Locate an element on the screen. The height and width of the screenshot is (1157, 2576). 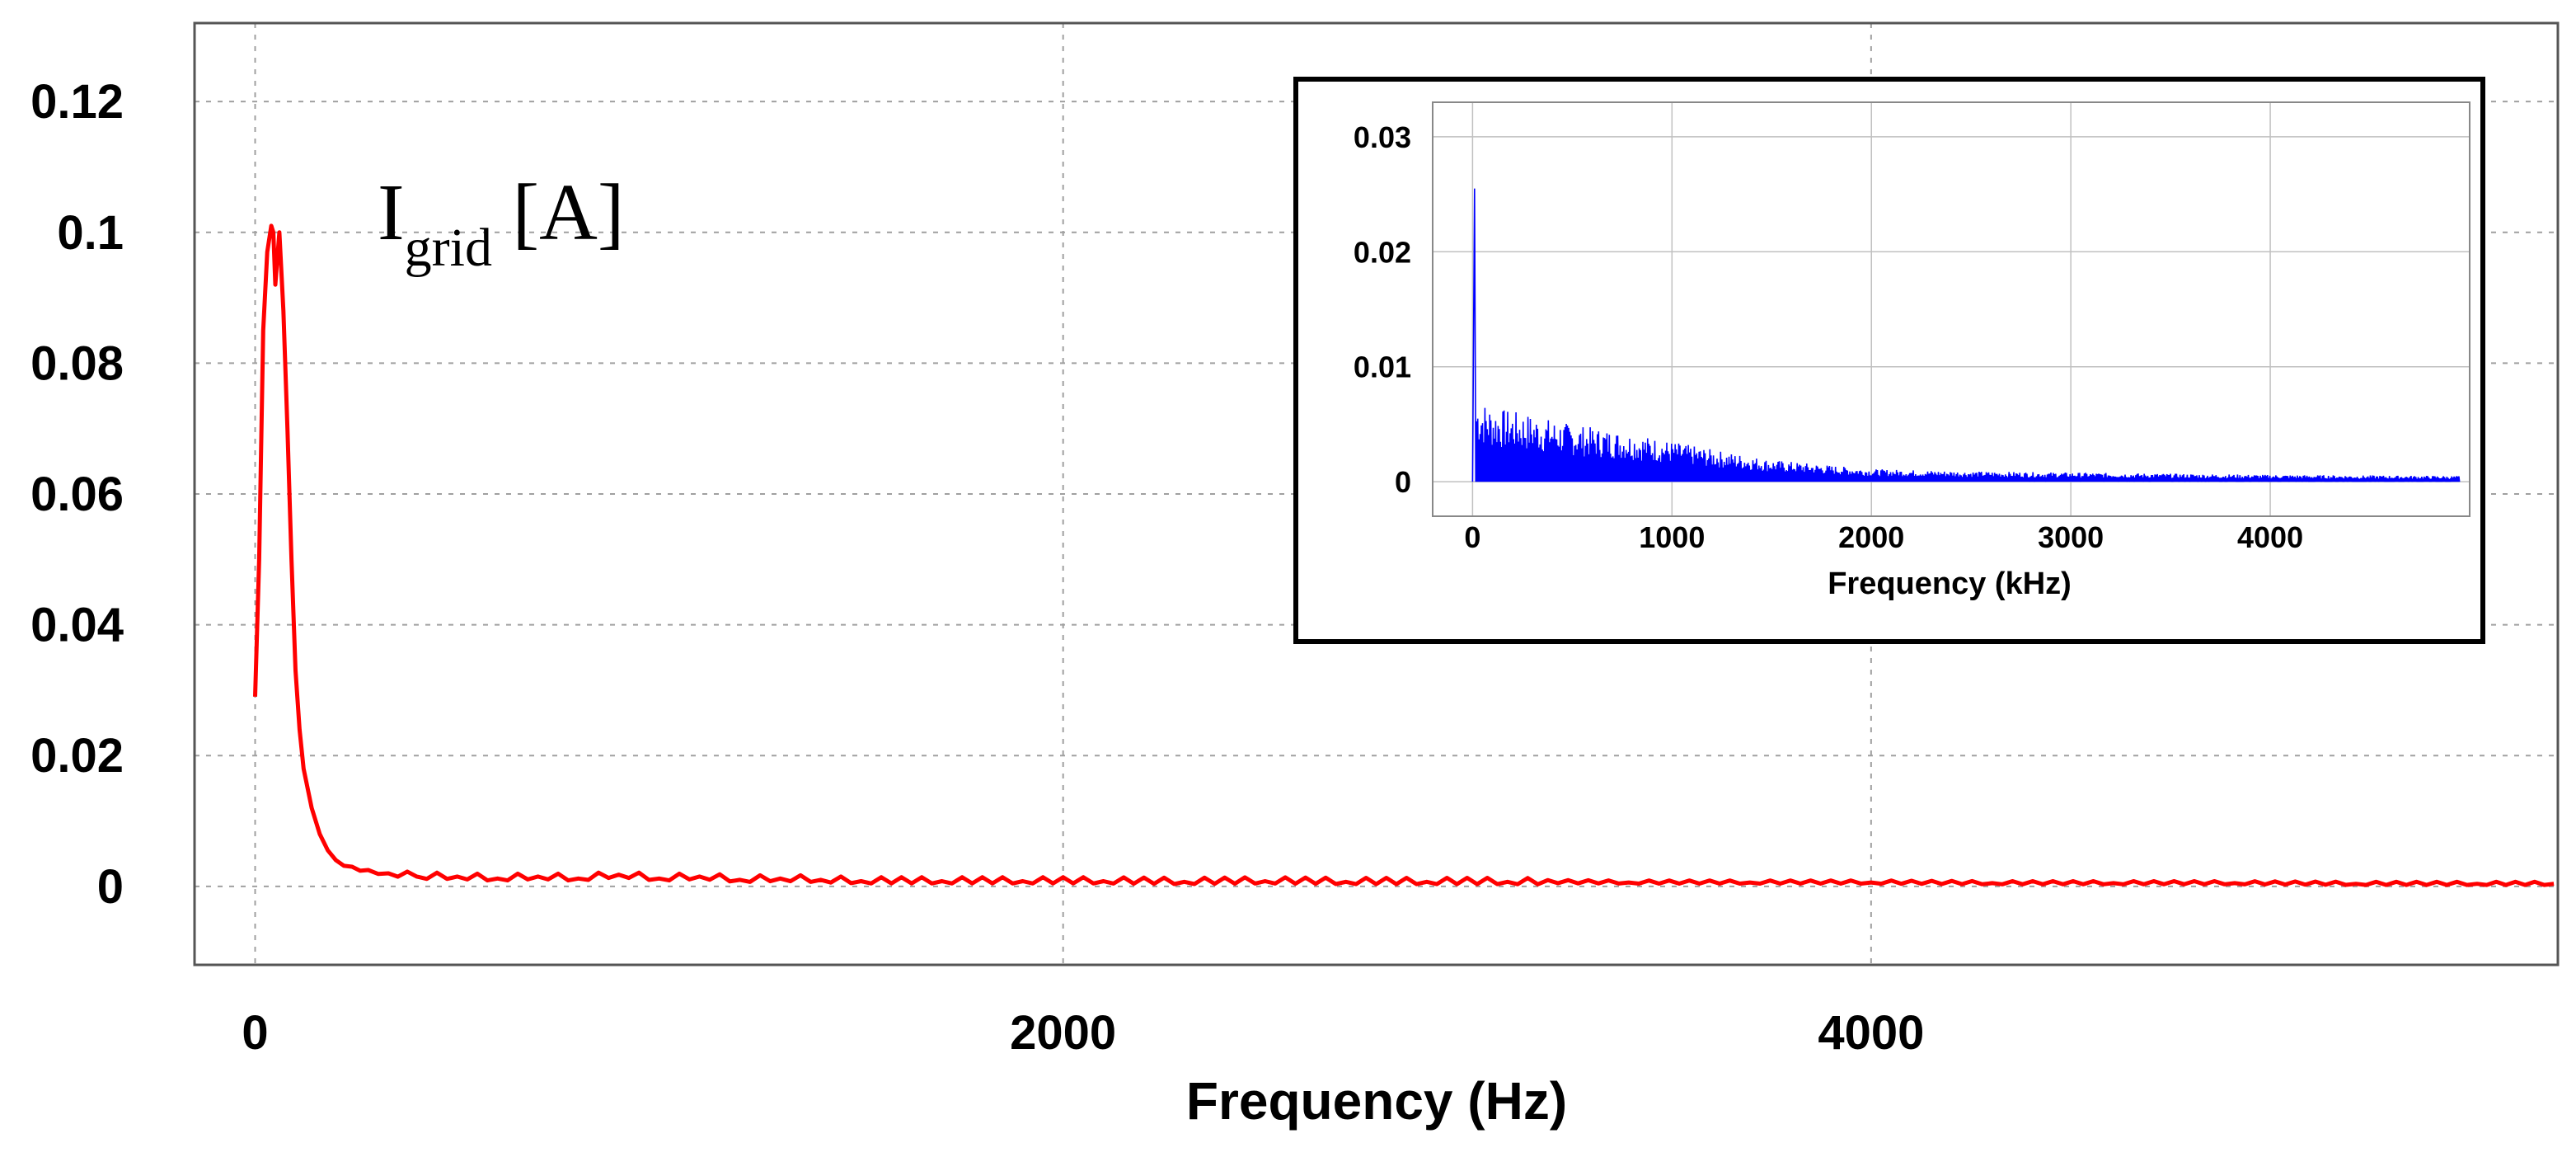
inset-y-tick-labels: 0 0.01 0.02 0.03 is located at coordinates (1383, 309).